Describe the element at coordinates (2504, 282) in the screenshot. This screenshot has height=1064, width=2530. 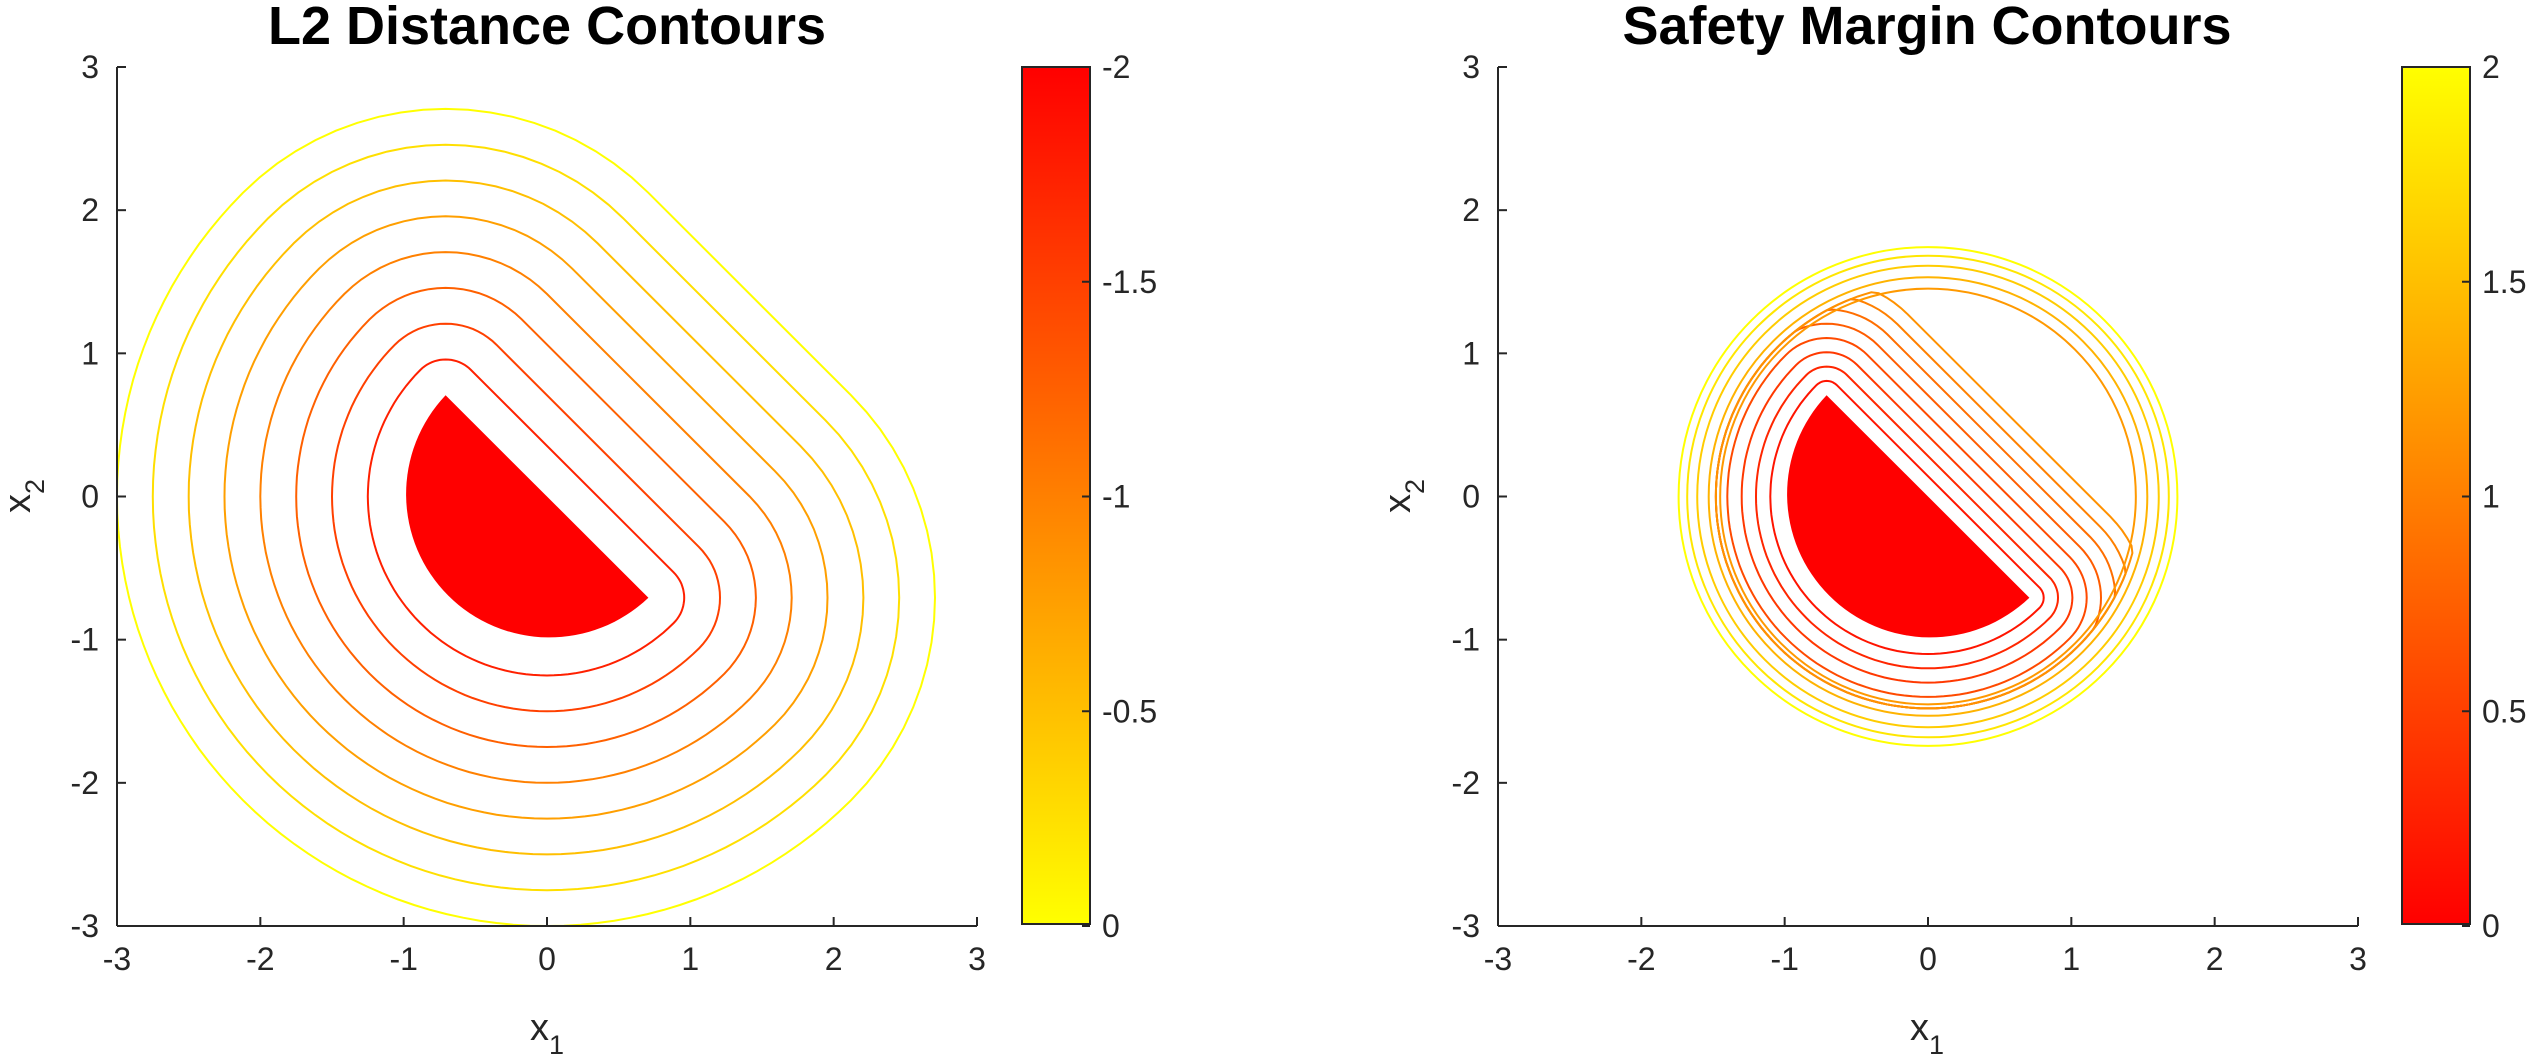
I see `colorbar-tick-label: 1.5` at that location.